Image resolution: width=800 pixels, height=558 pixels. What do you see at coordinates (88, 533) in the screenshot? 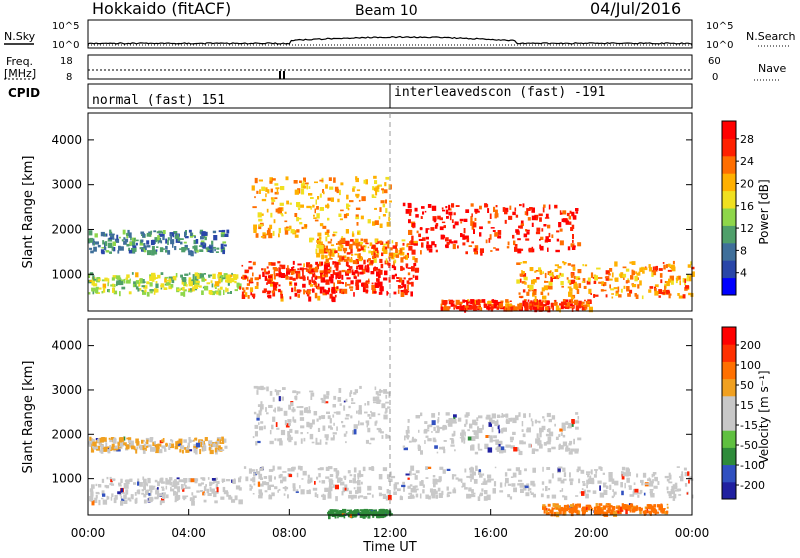
I see `x-tick-label: 00:00` at bounding box center [88, 533].